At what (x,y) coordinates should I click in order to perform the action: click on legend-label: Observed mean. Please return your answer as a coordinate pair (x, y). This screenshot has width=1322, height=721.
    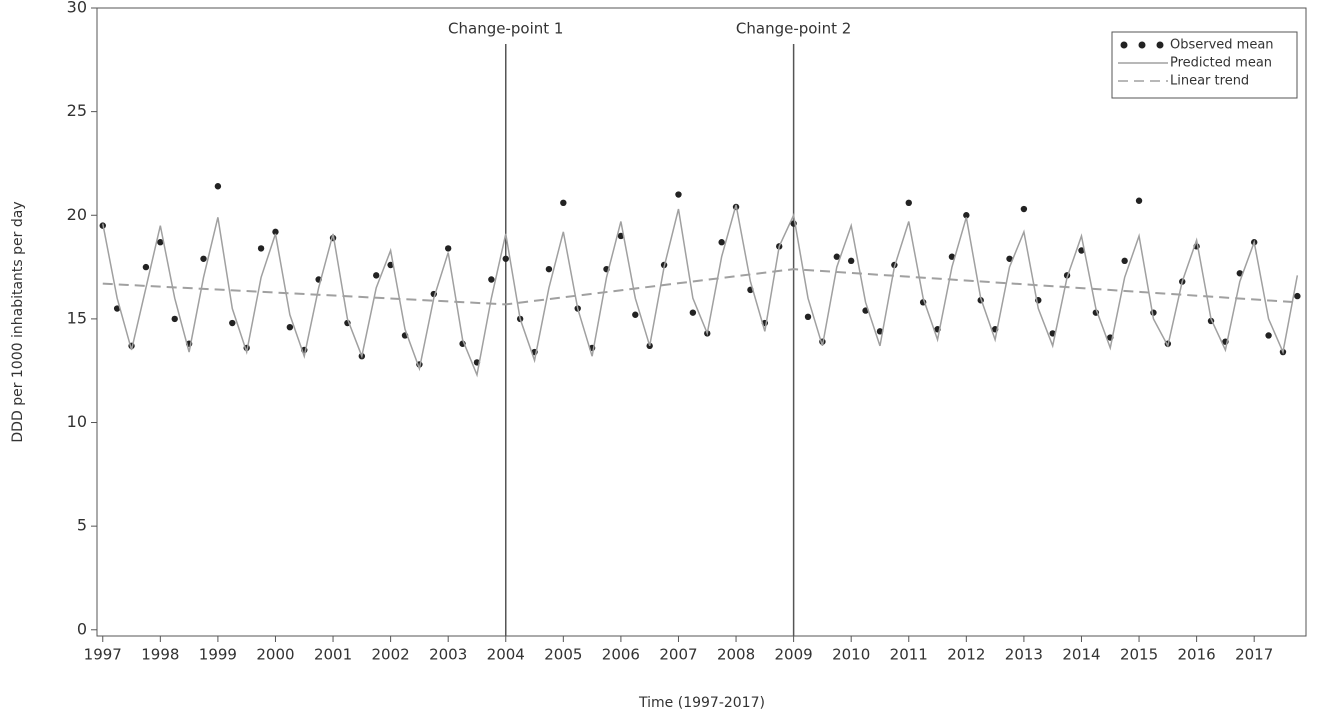
    Looking at the image, I should click on (1222, 45).